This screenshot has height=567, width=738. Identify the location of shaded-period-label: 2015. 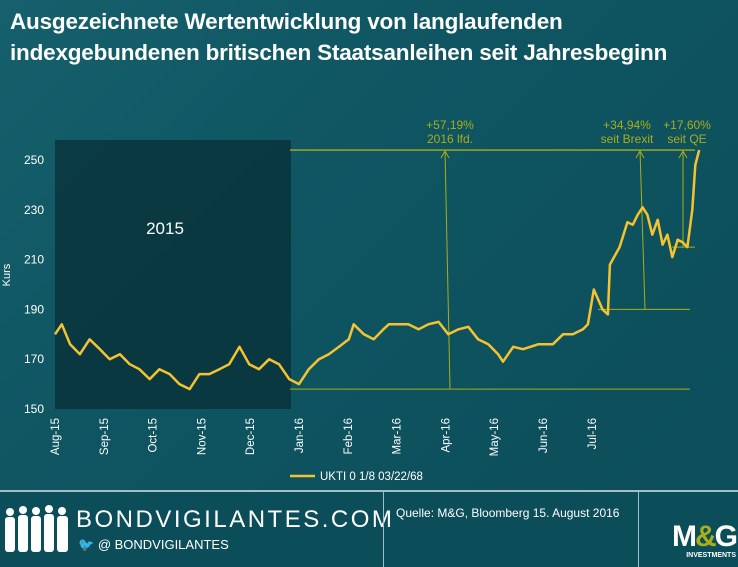
(165, 228).